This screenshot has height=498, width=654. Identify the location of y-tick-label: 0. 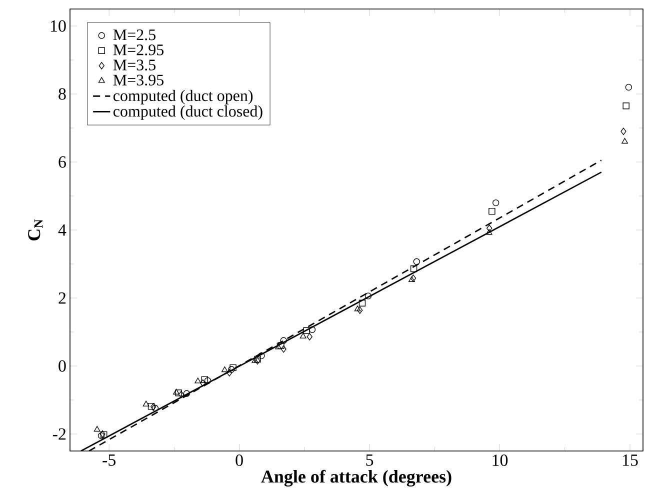
(62, 366).